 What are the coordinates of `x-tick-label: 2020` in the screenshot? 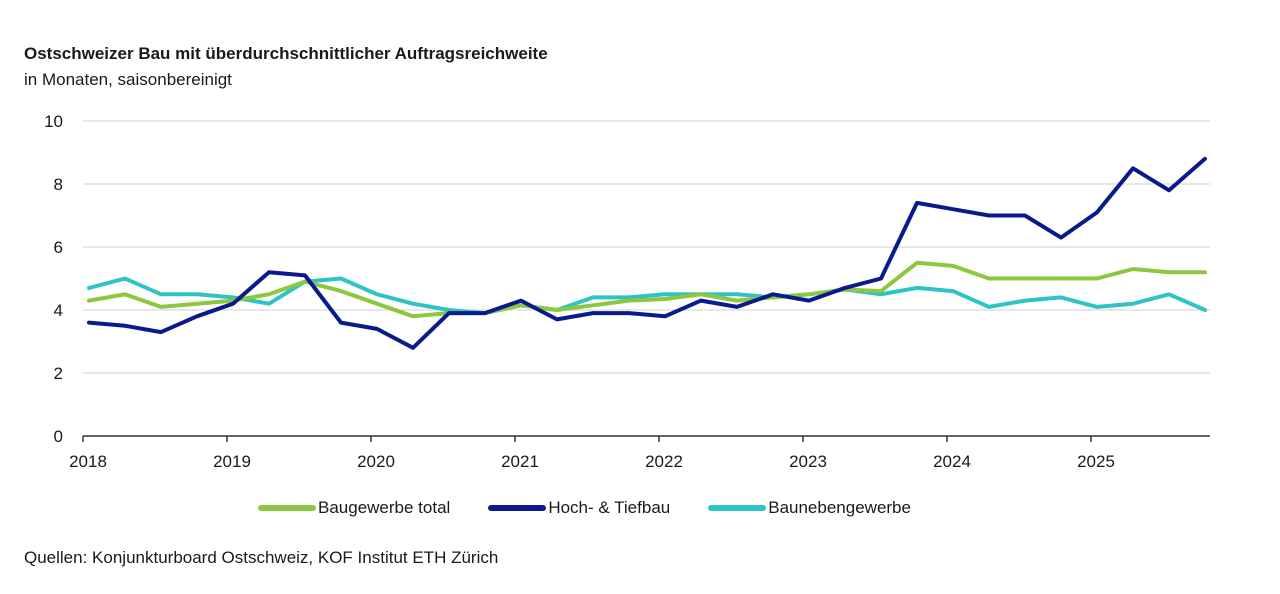 It's located at (376, 461).